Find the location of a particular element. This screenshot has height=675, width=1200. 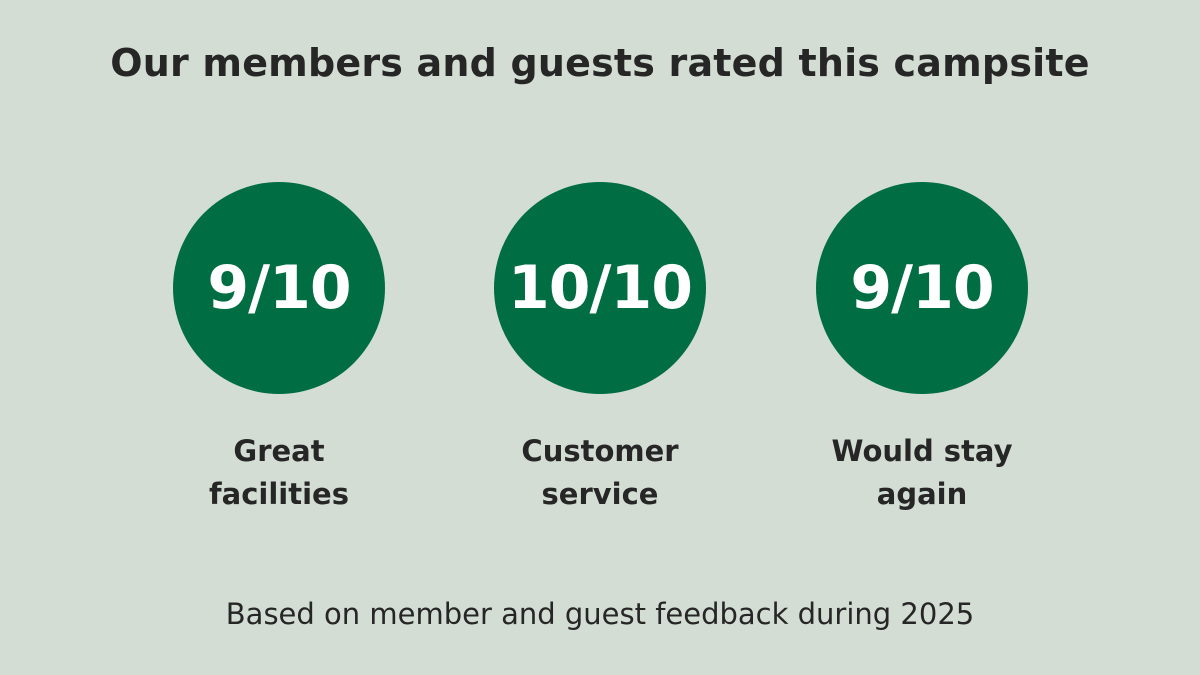

rating-label-line: again is located at coordinates (922, 494).